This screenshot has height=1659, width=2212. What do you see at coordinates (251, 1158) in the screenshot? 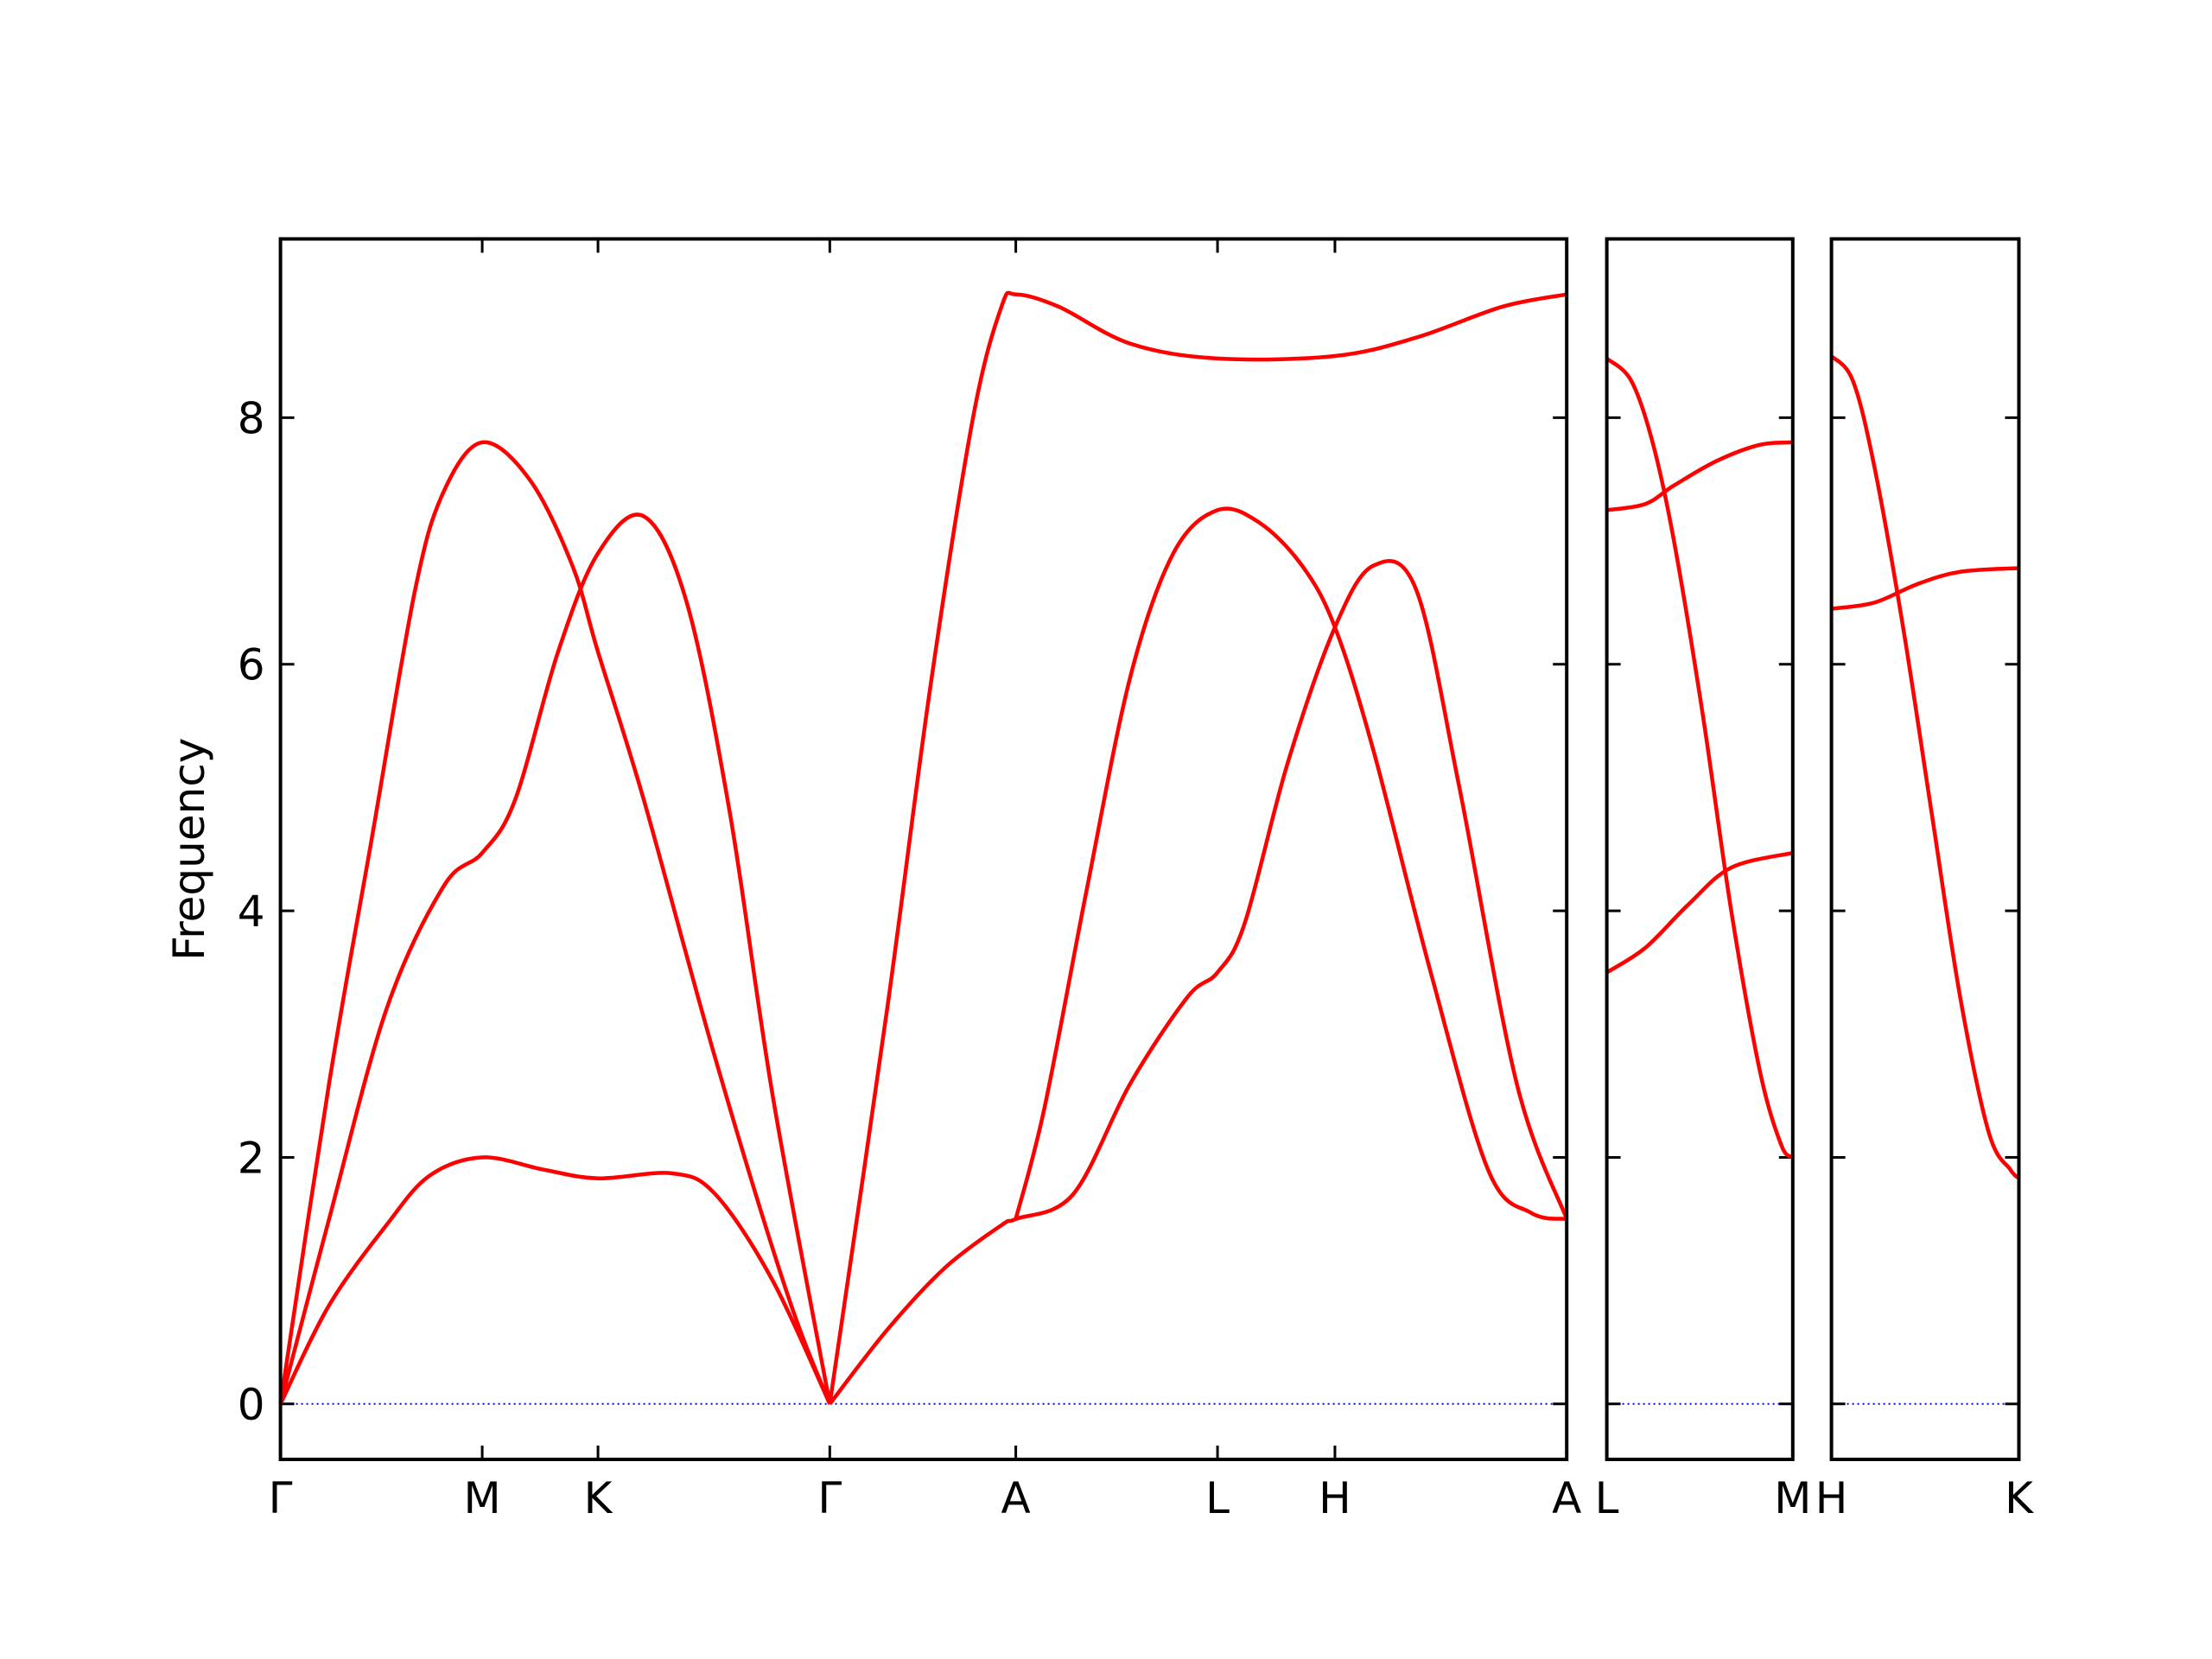
I see `y-tick-label: 2` at bounding box center [251, 1158].